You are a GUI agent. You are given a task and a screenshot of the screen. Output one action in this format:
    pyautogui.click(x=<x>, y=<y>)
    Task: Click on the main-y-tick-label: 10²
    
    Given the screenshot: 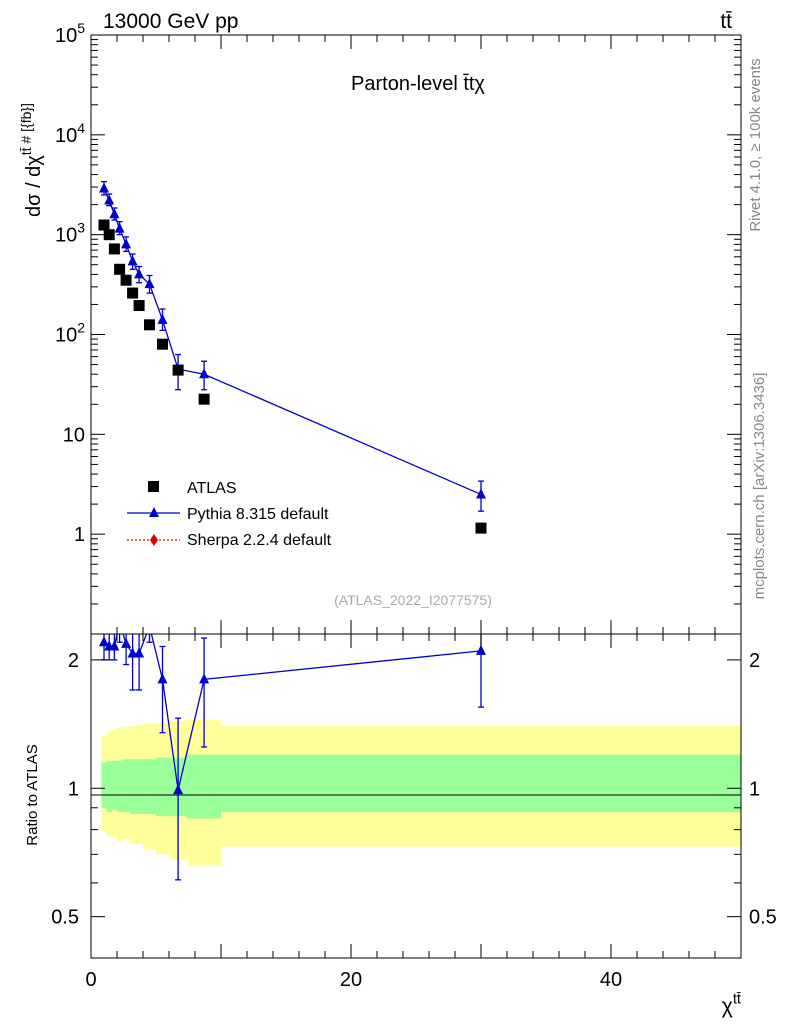 What is the action you would take?
    pyautogui.click(x=70, y=333)
    